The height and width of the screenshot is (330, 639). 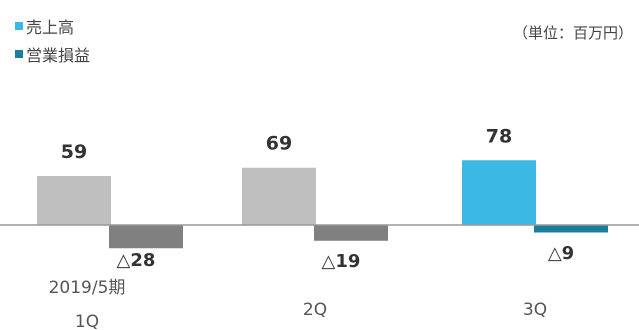 I want to click on category-label-3: 3Q, so click(x=535, y=310).